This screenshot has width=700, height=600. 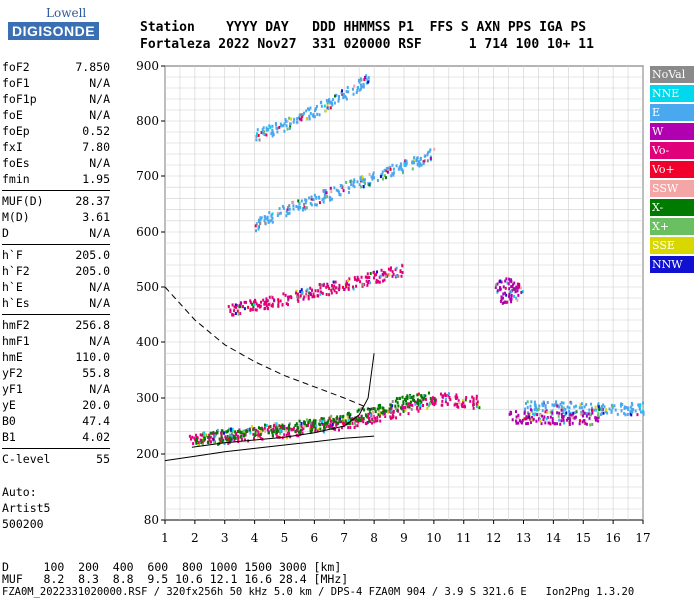 What do you see at coordinates (99, 233) in the screenshot?
I see `param-value: N/A` at bounding box center [99, 233].